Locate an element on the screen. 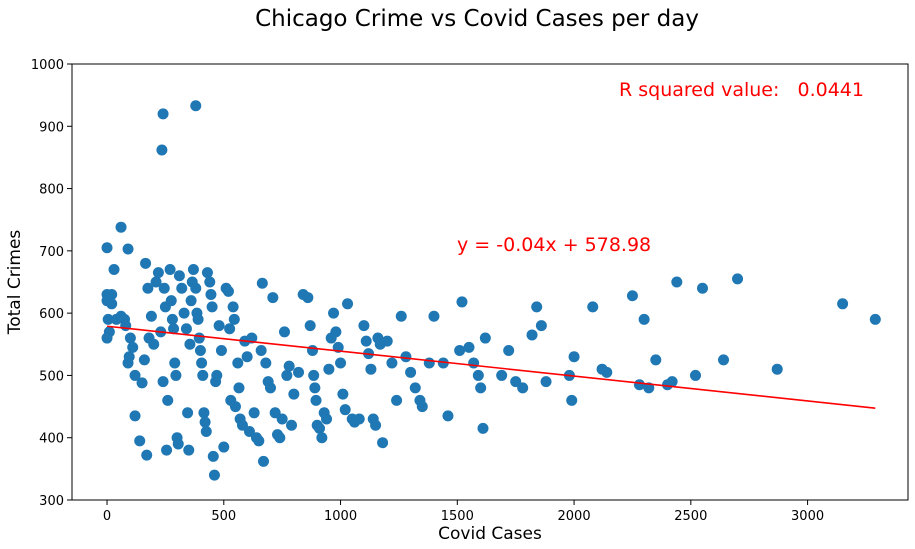 This screenshot has height=549, width=915. regression-equation: y = -0.04x + 578.98 is located at coordinates (554, 245).